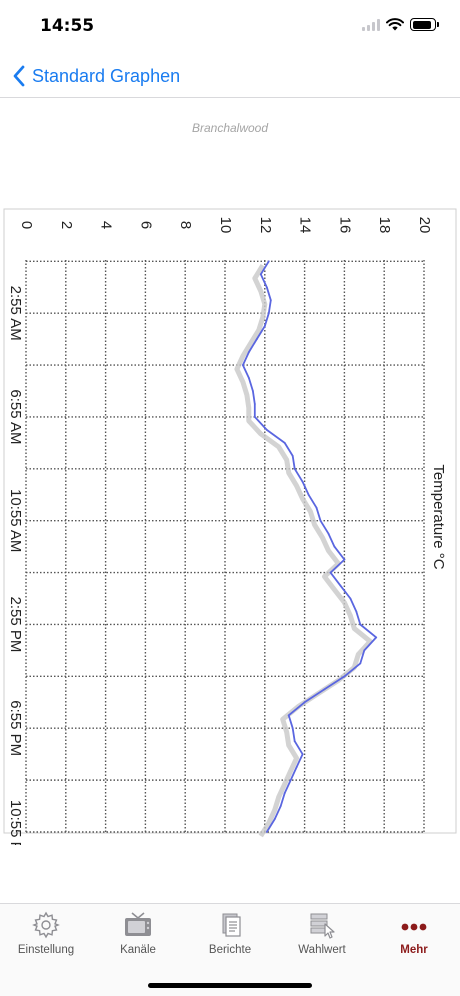 This screenshot has height=996, width=460. What do you see at coordinates (15, 520) in the screenshot?
I see `x-tick-label: 10:55 AM` at bounding box center [15, 520].